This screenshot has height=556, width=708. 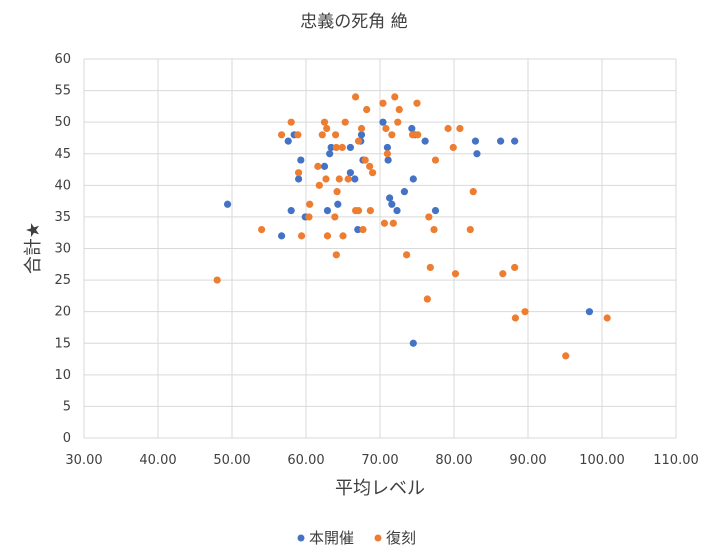 I want to click on y-axis-label: 合計★, so click(x=33, y=248).